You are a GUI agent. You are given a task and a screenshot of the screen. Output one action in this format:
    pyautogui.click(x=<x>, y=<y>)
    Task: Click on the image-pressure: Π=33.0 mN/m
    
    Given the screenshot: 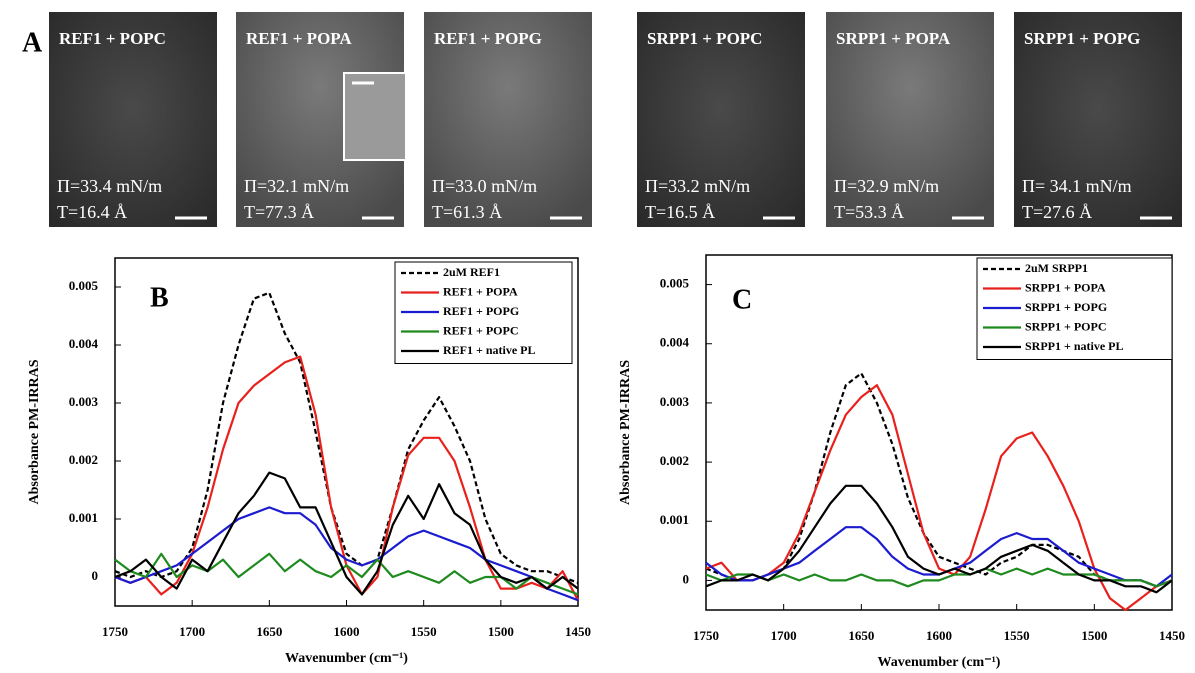 What is the action you would take?
    pyautogui.click(x=484, y=186)
    